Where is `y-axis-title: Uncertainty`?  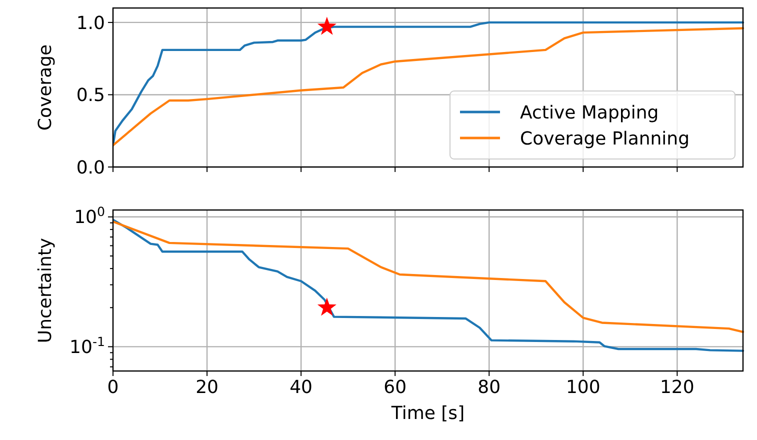 y-axis-title: Uncertainty is located at coordinates (45, 291).